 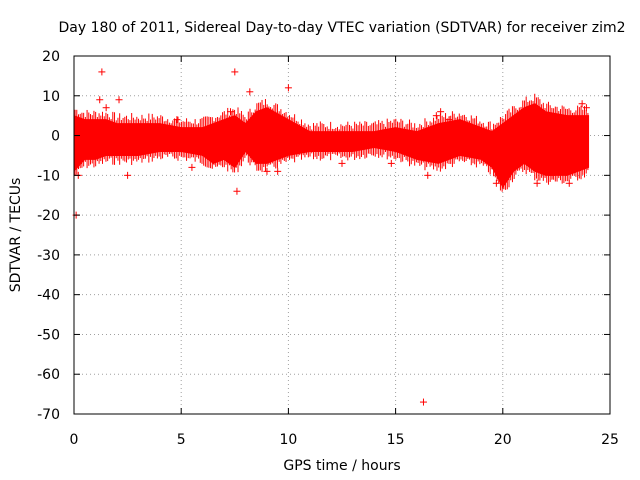 I want to click on x-tick-label: 10, so click(x=288, y=440).